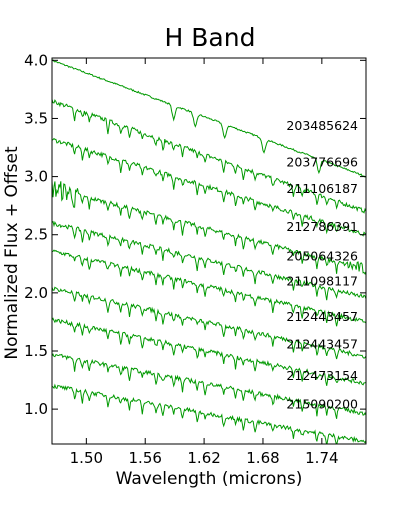 This screenshot has height=514, width=407. I want to click on y-tick-label: 2.0, so click(36, 293).